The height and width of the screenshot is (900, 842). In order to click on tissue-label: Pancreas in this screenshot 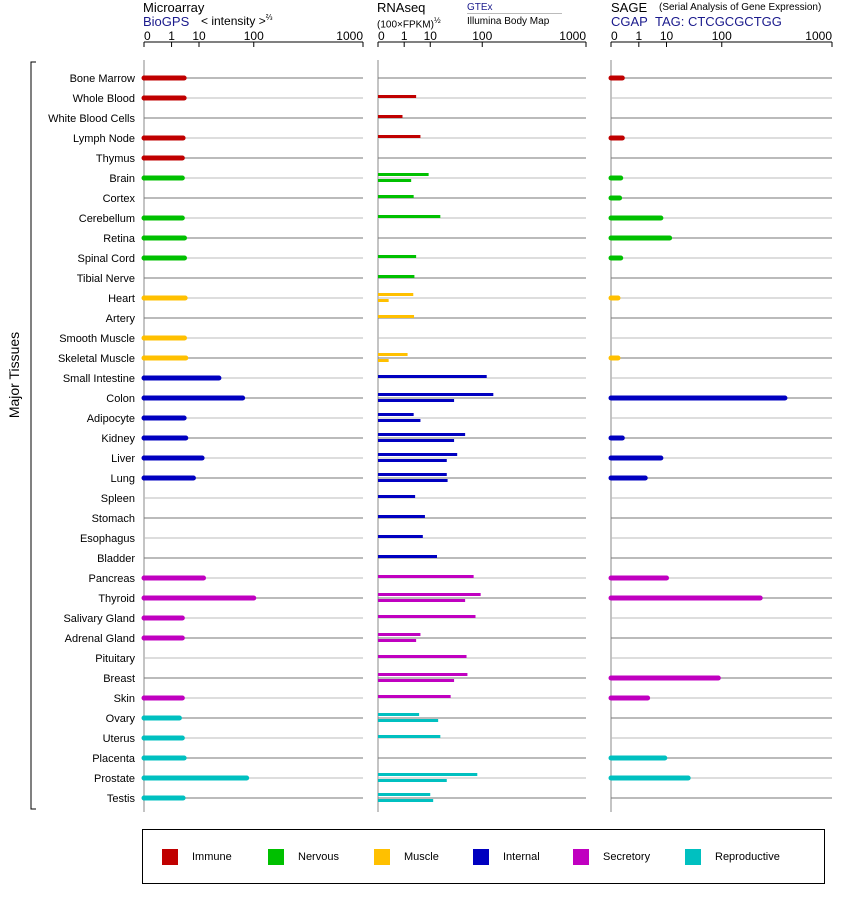, I will do `click(112, 579)`.